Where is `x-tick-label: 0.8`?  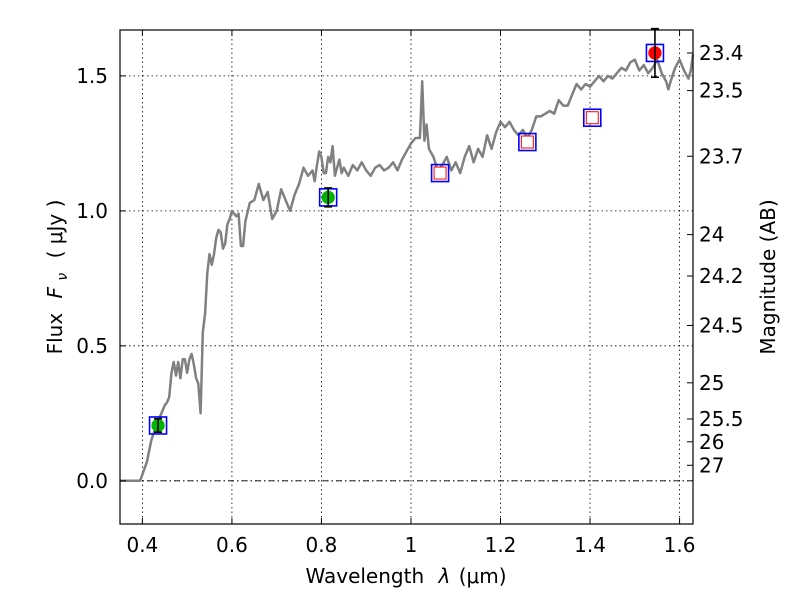 x-tick-label: 0.8 is located at coordinates (322, 545).